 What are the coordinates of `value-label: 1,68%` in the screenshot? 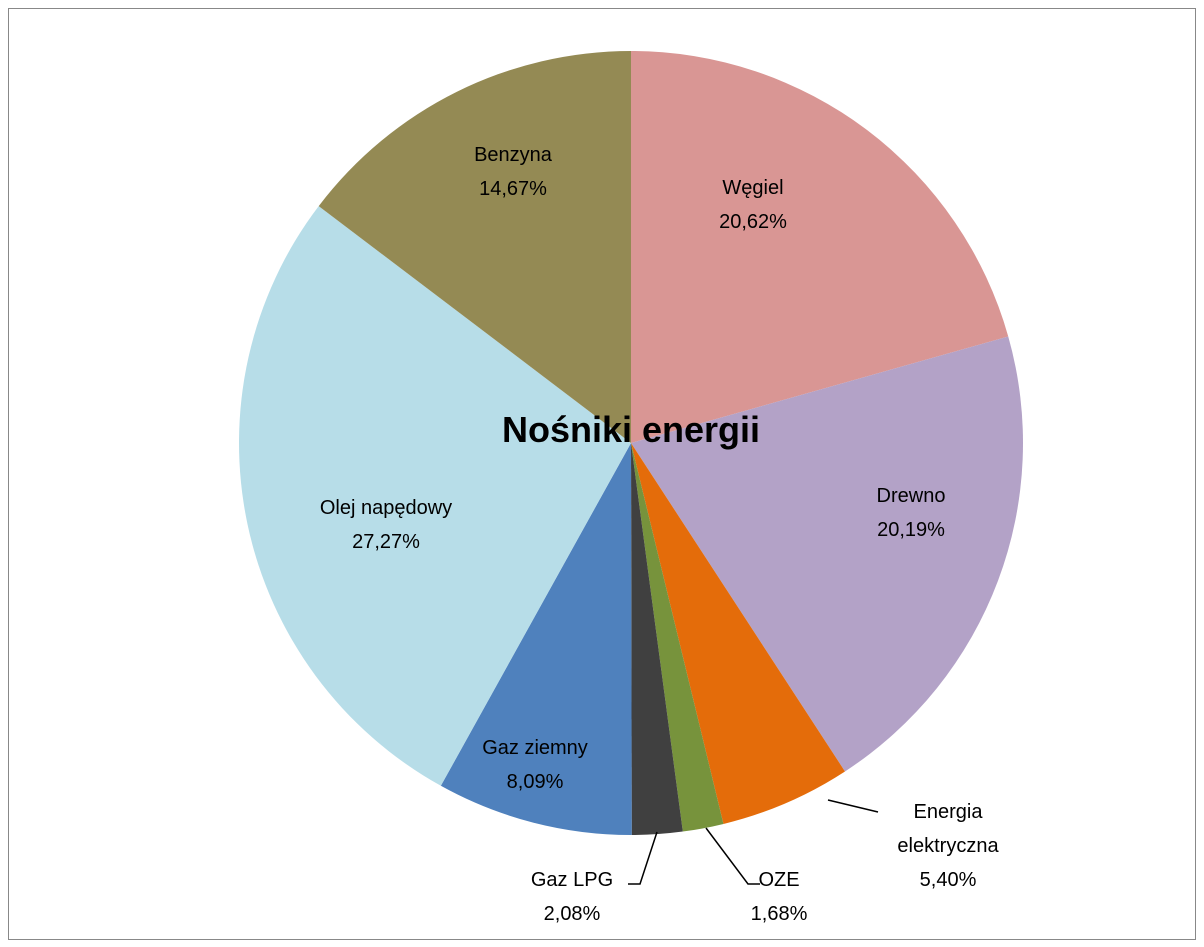 It's located at (779, 914).